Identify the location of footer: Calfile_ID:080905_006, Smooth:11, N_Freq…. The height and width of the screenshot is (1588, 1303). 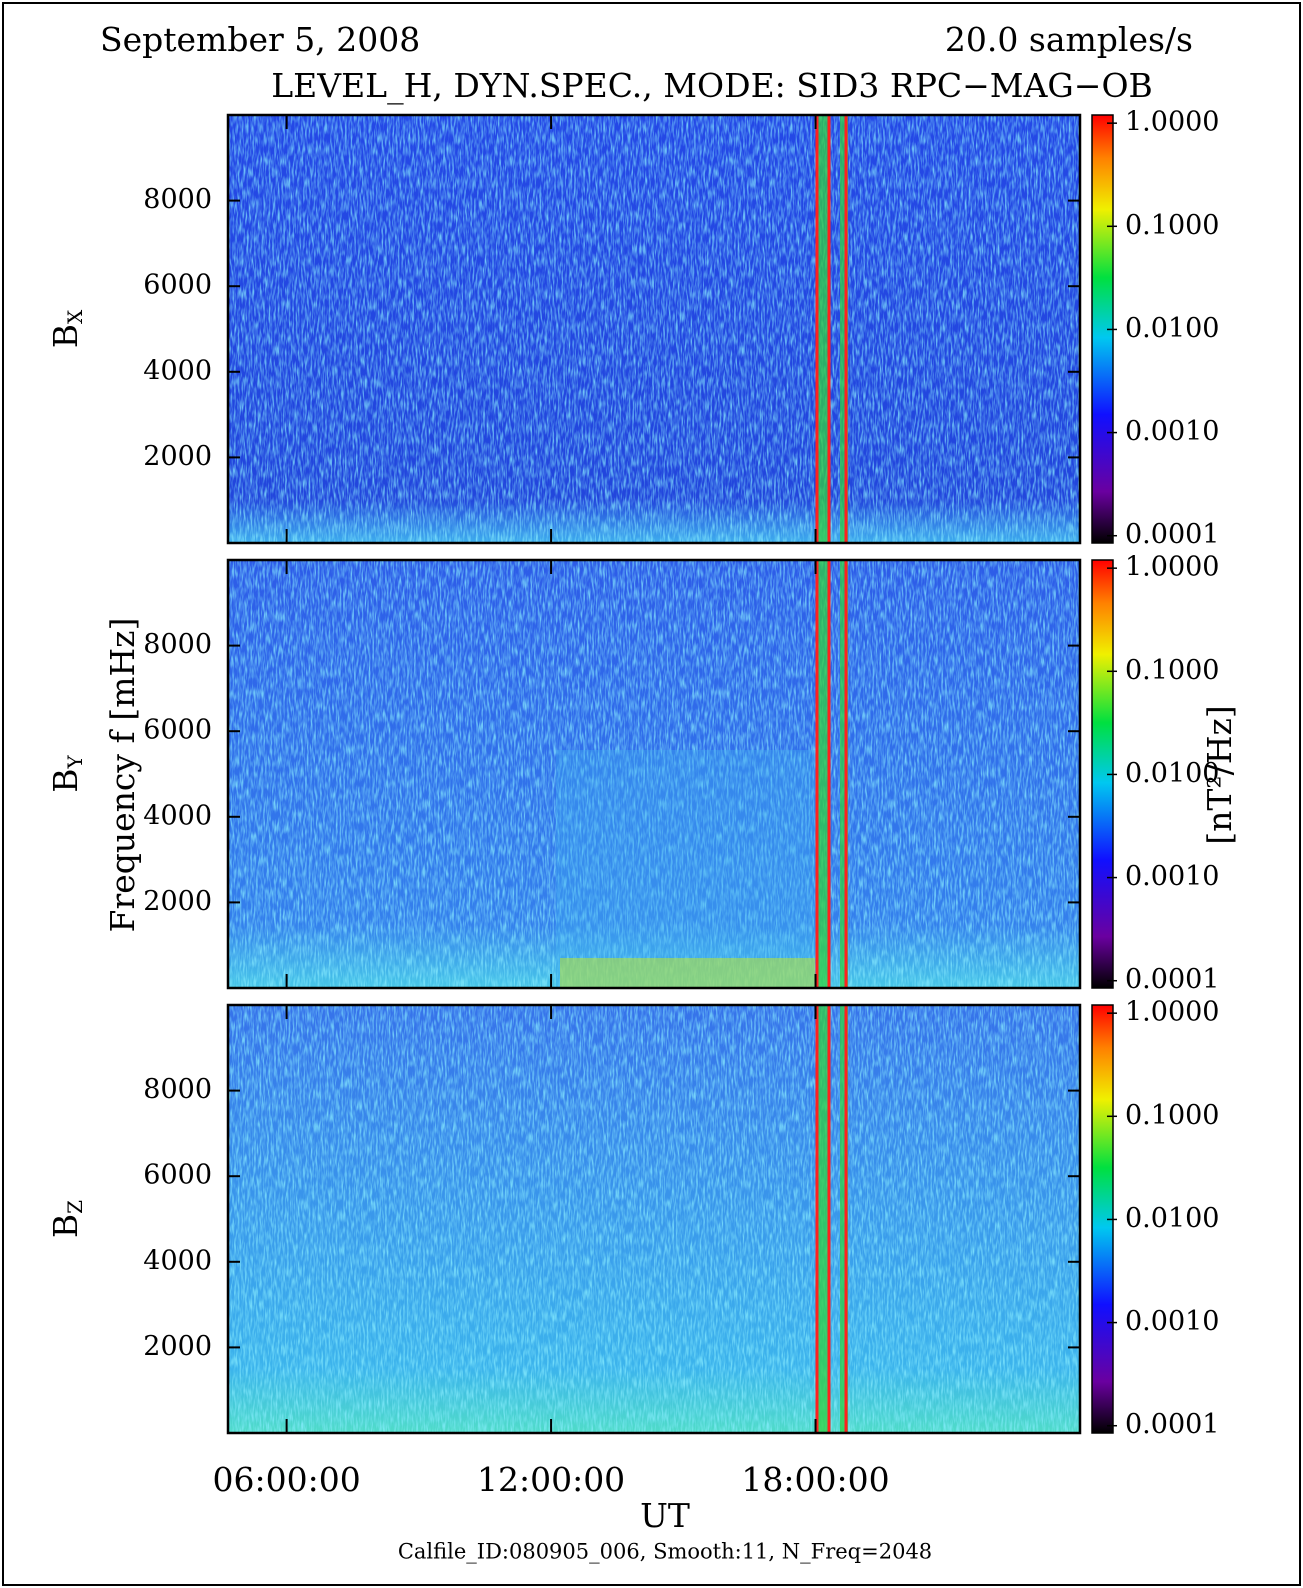
(665, 1552).